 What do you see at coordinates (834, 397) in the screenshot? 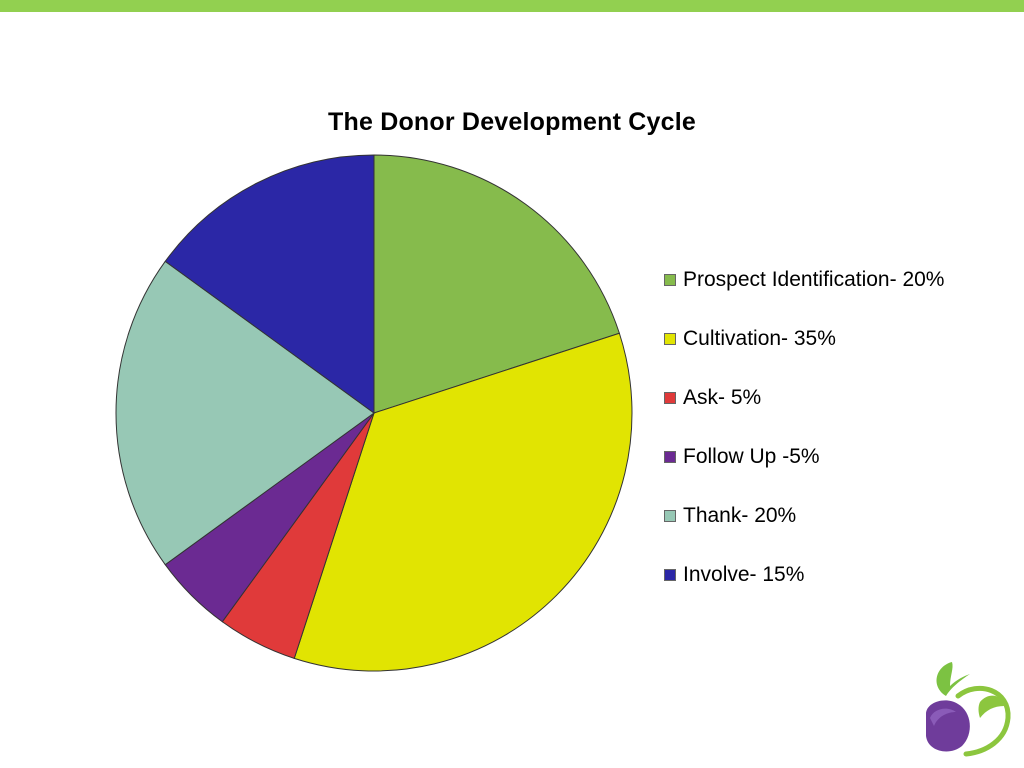
I see `legend-item: Ask- 5%` at bounding box center [834, 397].